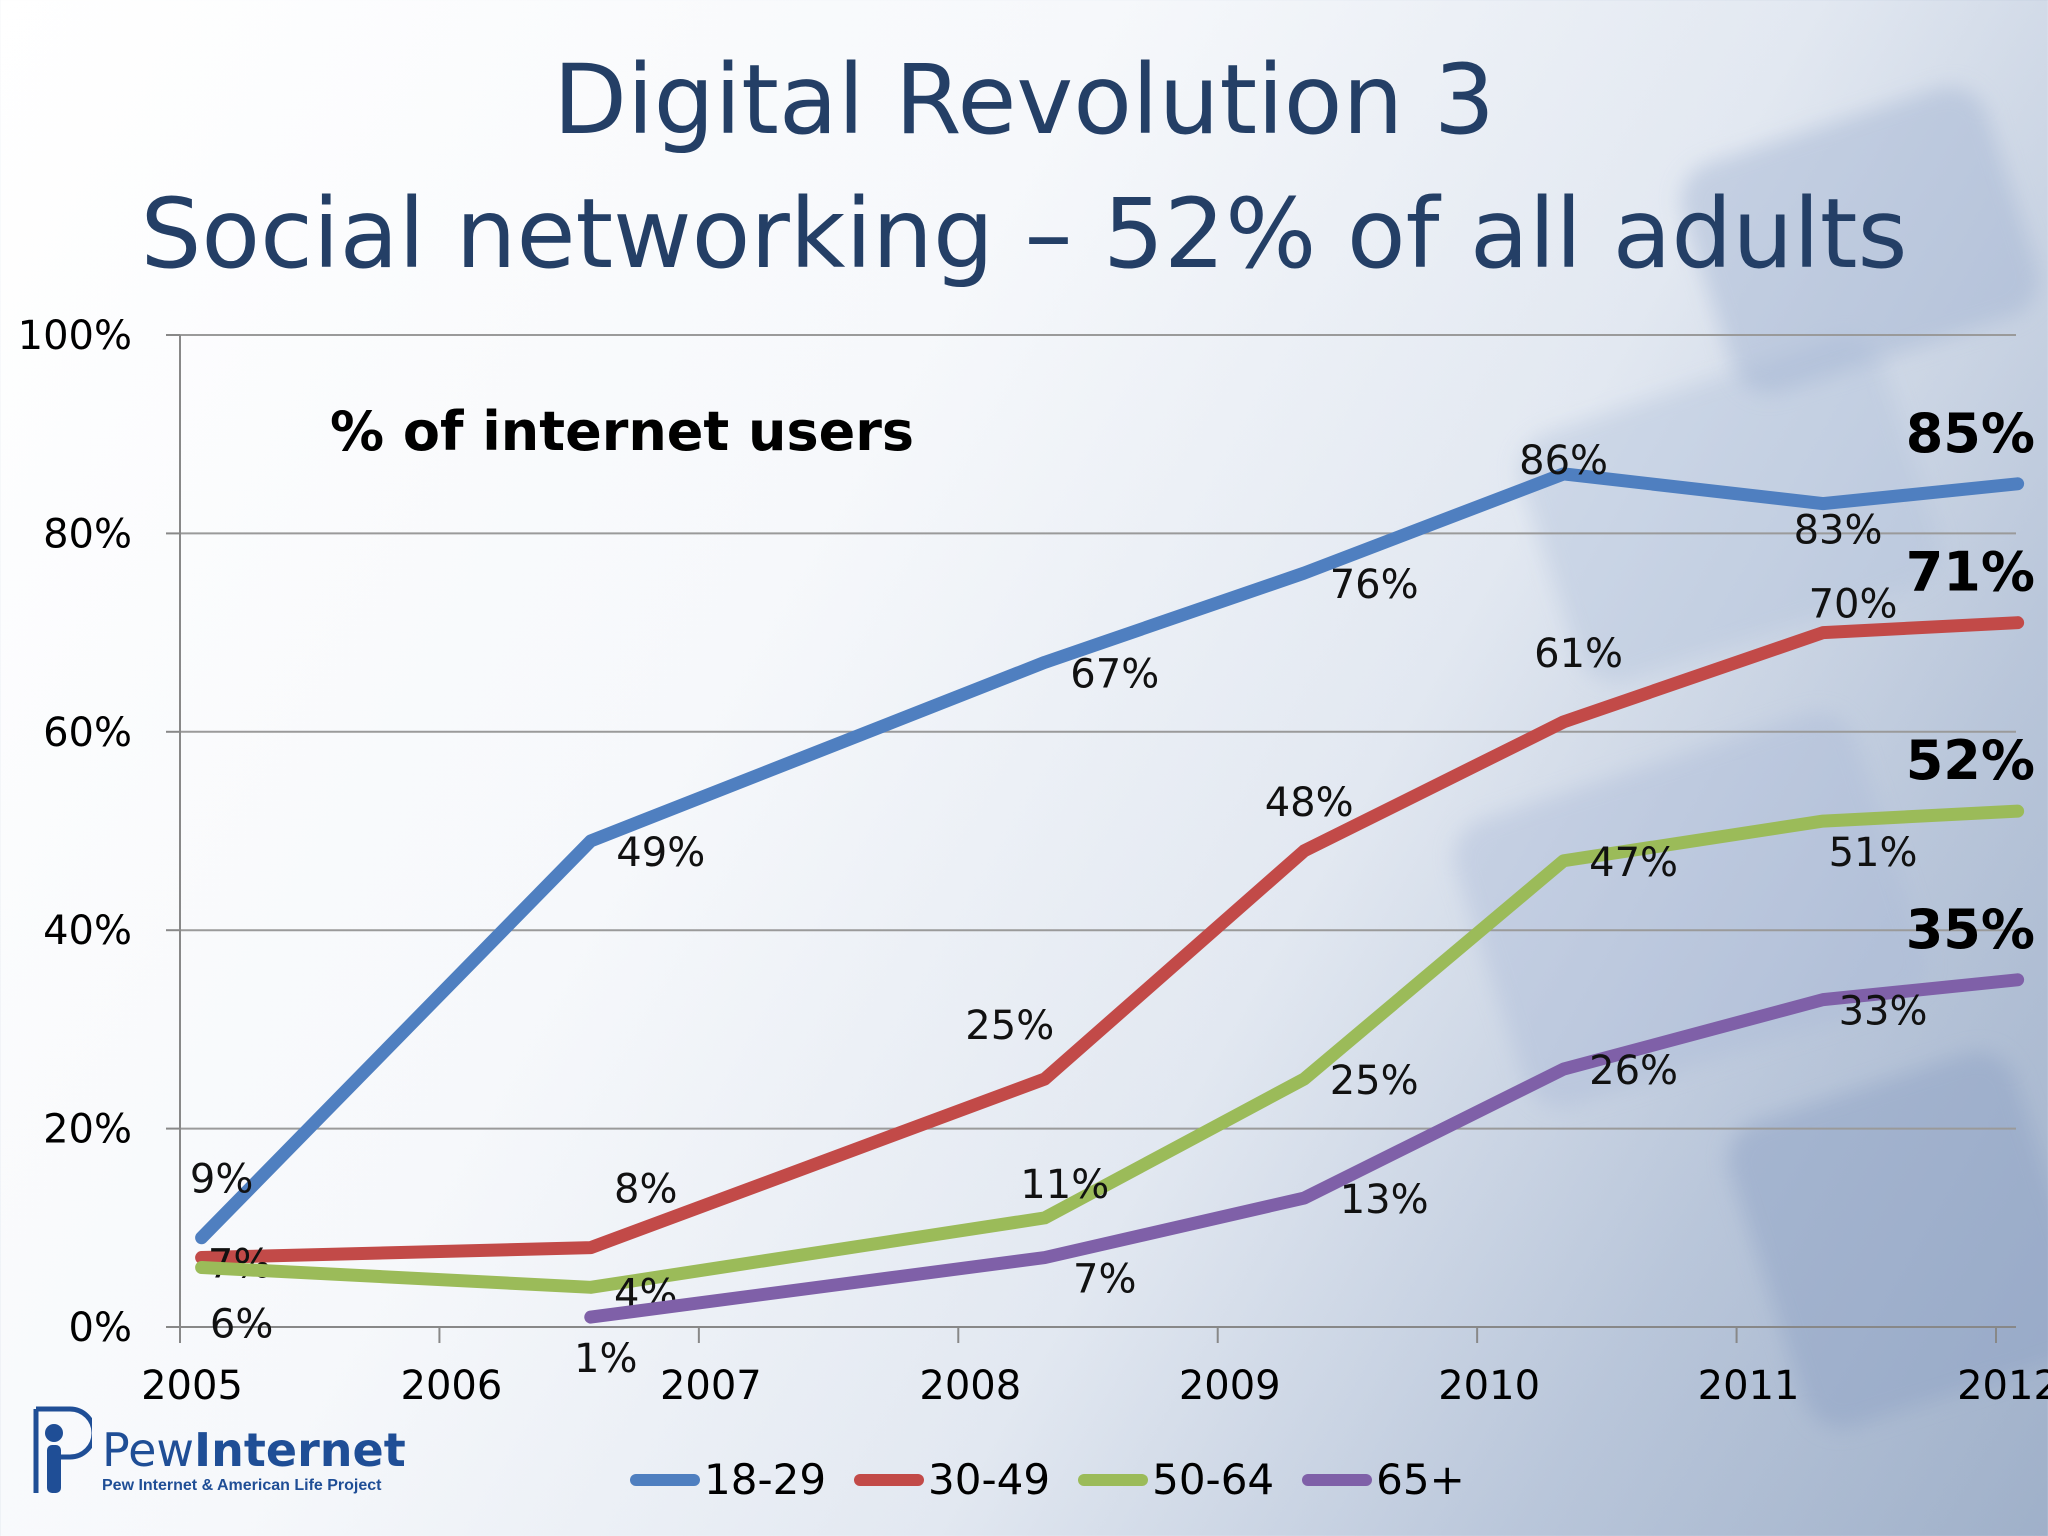 This screenshot has width=2048, height=1536. I want to click on end-value-label-65+: 35%, so click(1970, 929).